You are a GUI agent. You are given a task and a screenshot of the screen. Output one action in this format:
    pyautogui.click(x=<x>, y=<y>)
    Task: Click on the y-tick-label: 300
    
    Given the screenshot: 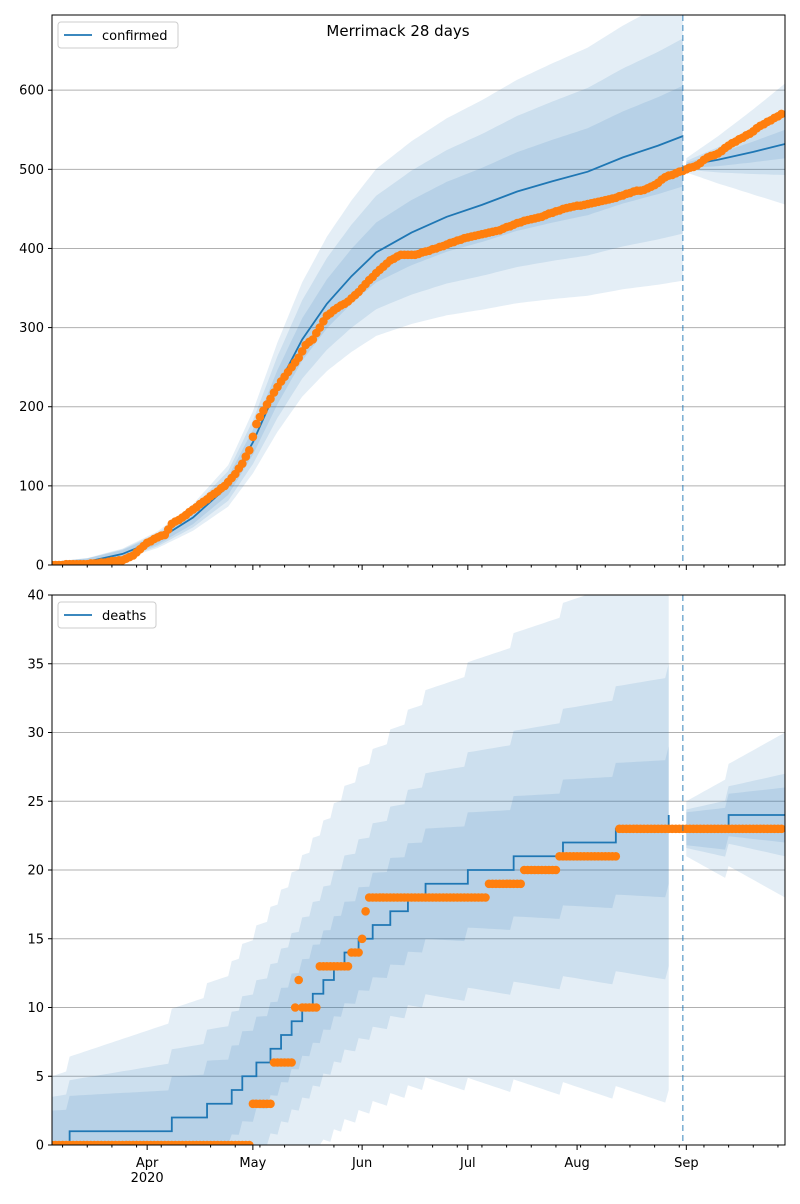 What is the action you would take?
    pyautogui.click(x=31, y=328)
    